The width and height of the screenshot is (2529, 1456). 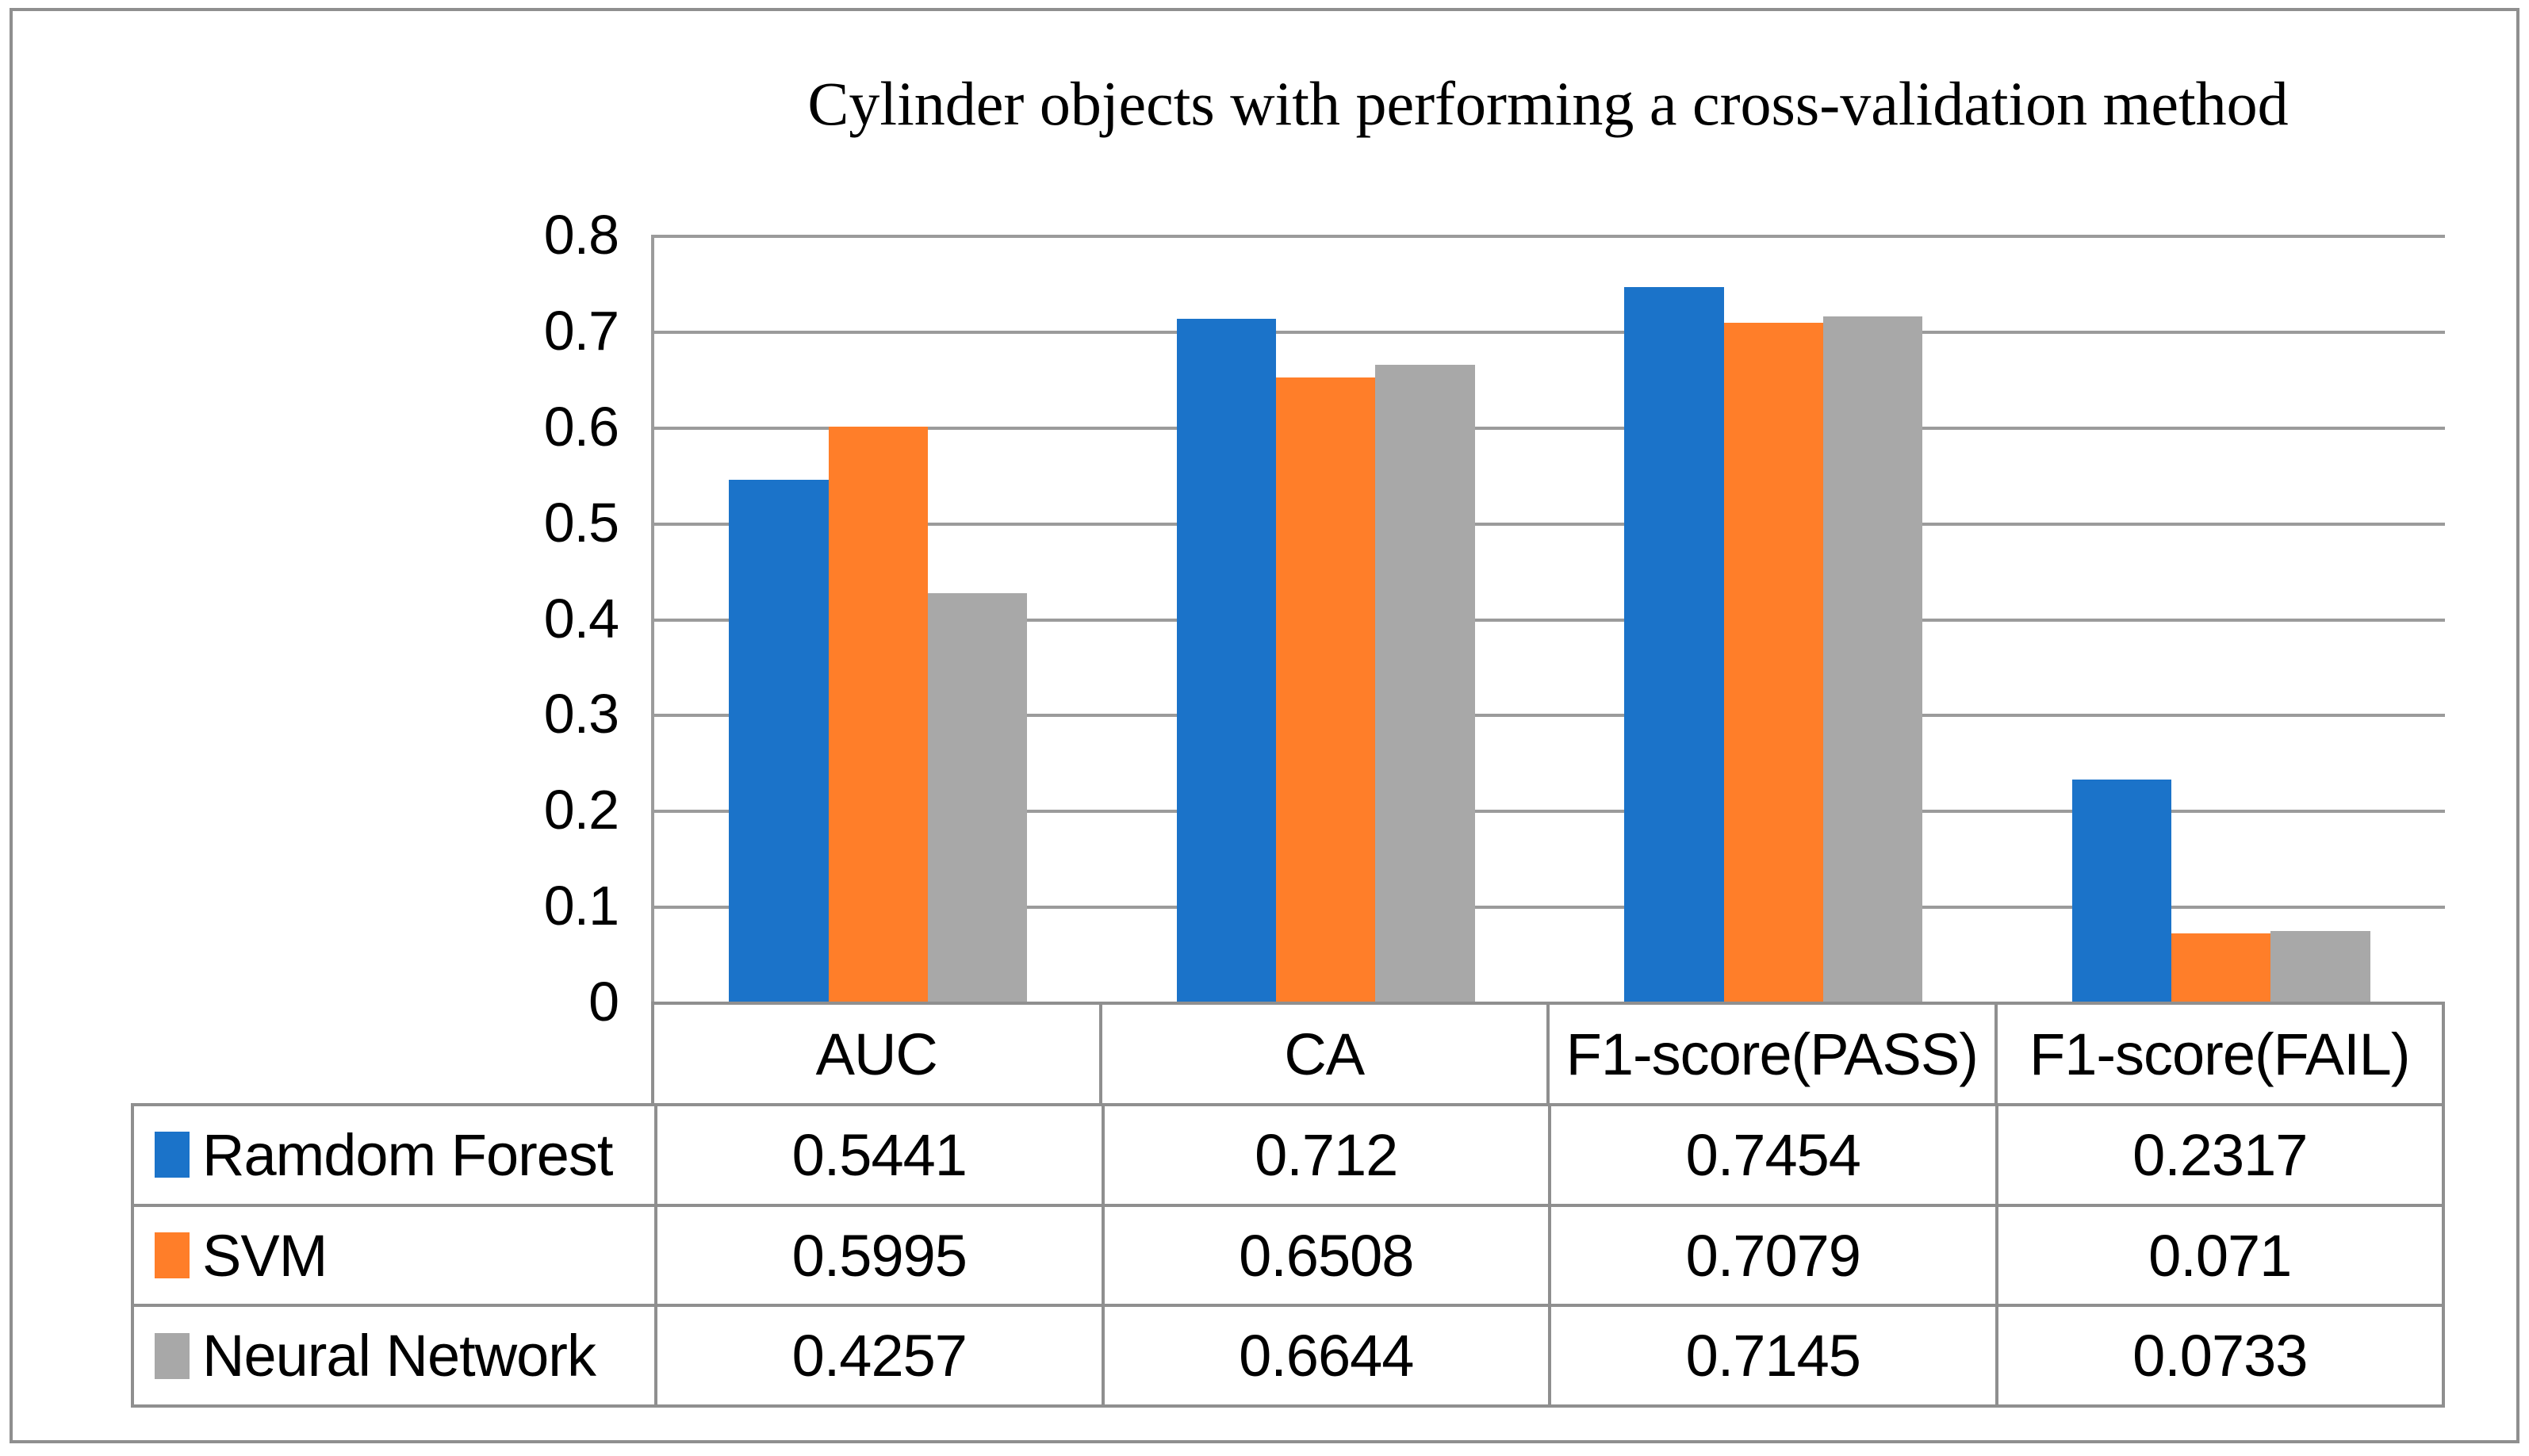 I want to click on y-tick-label: 0.6, so click(x=581, y=426).